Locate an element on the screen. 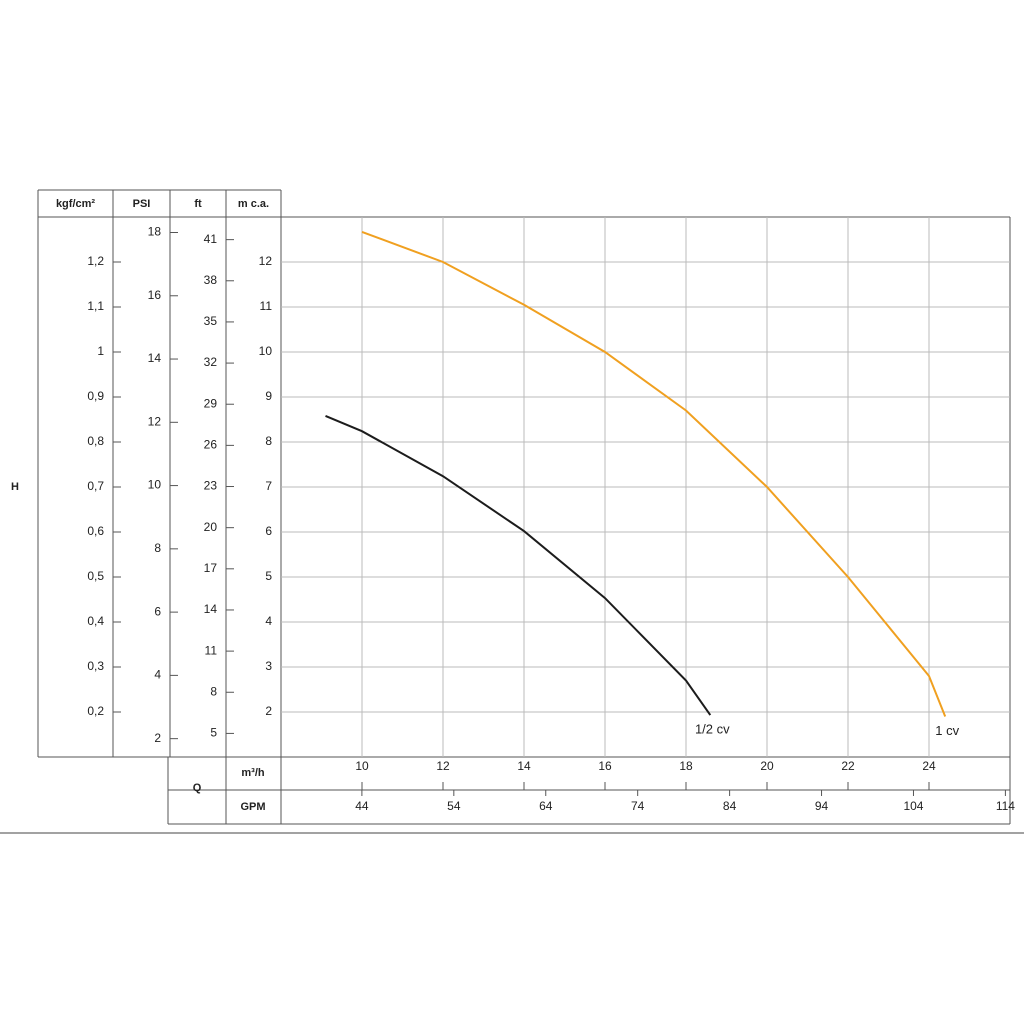 Image resolution: width=1024 pixels, height=1024 pixels. x-axis-title: Q is located at coordinates (197, 788).